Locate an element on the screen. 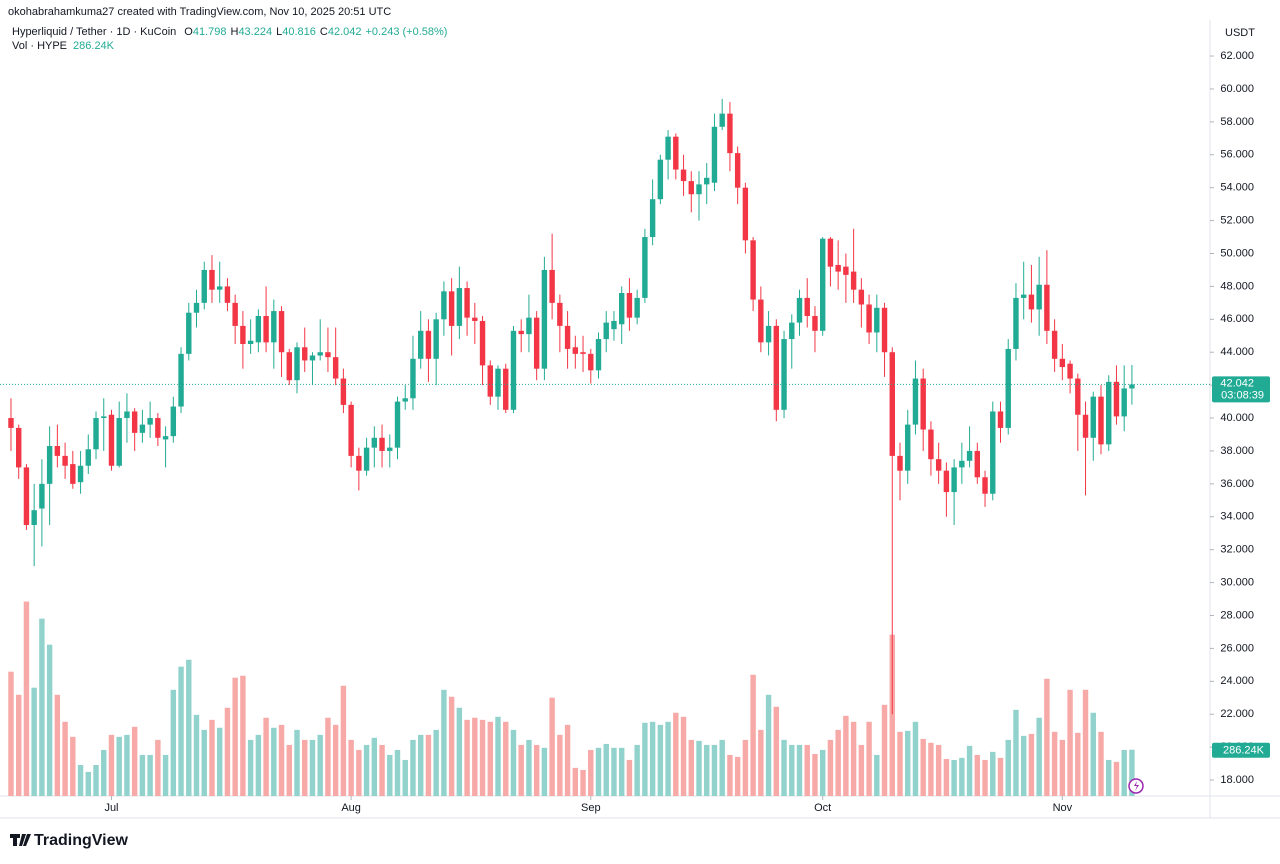 The height and width of the screenshot is (864, 1280). change: +0.243 (+0.58%) is located at coordinates (406, 32).